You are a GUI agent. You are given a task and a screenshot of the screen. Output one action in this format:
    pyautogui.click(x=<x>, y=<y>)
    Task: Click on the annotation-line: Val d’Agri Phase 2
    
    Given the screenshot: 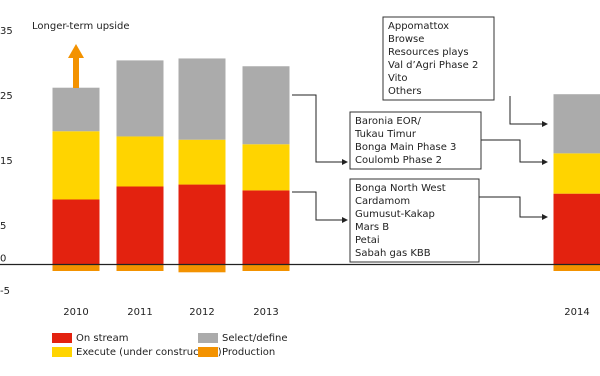 What is the action you would take?
    pyautogui.click(x=433, y=65)
    